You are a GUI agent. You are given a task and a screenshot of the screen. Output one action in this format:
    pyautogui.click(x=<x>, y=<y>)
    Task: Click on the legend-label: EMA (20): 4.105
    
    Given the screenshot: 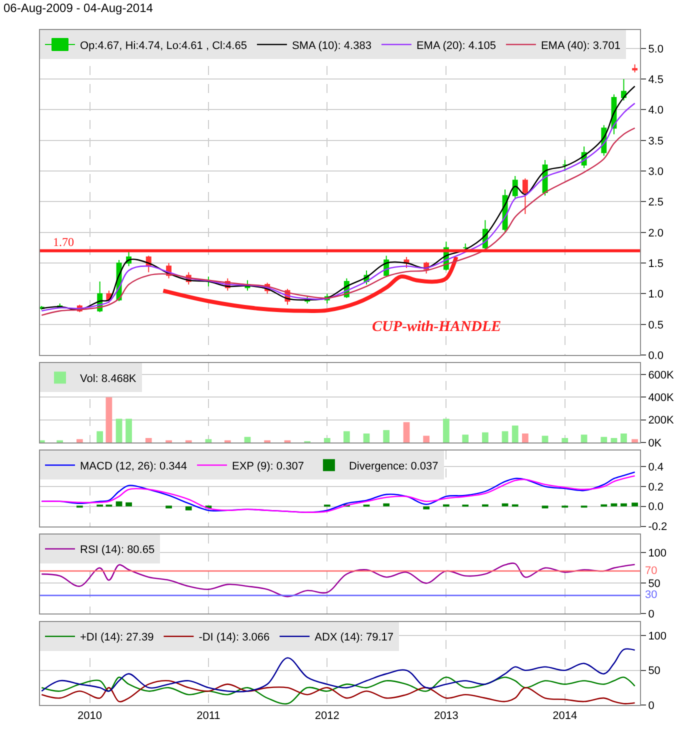 What is the action you would take?
    pyautogui.click(x=456, y=46)
    